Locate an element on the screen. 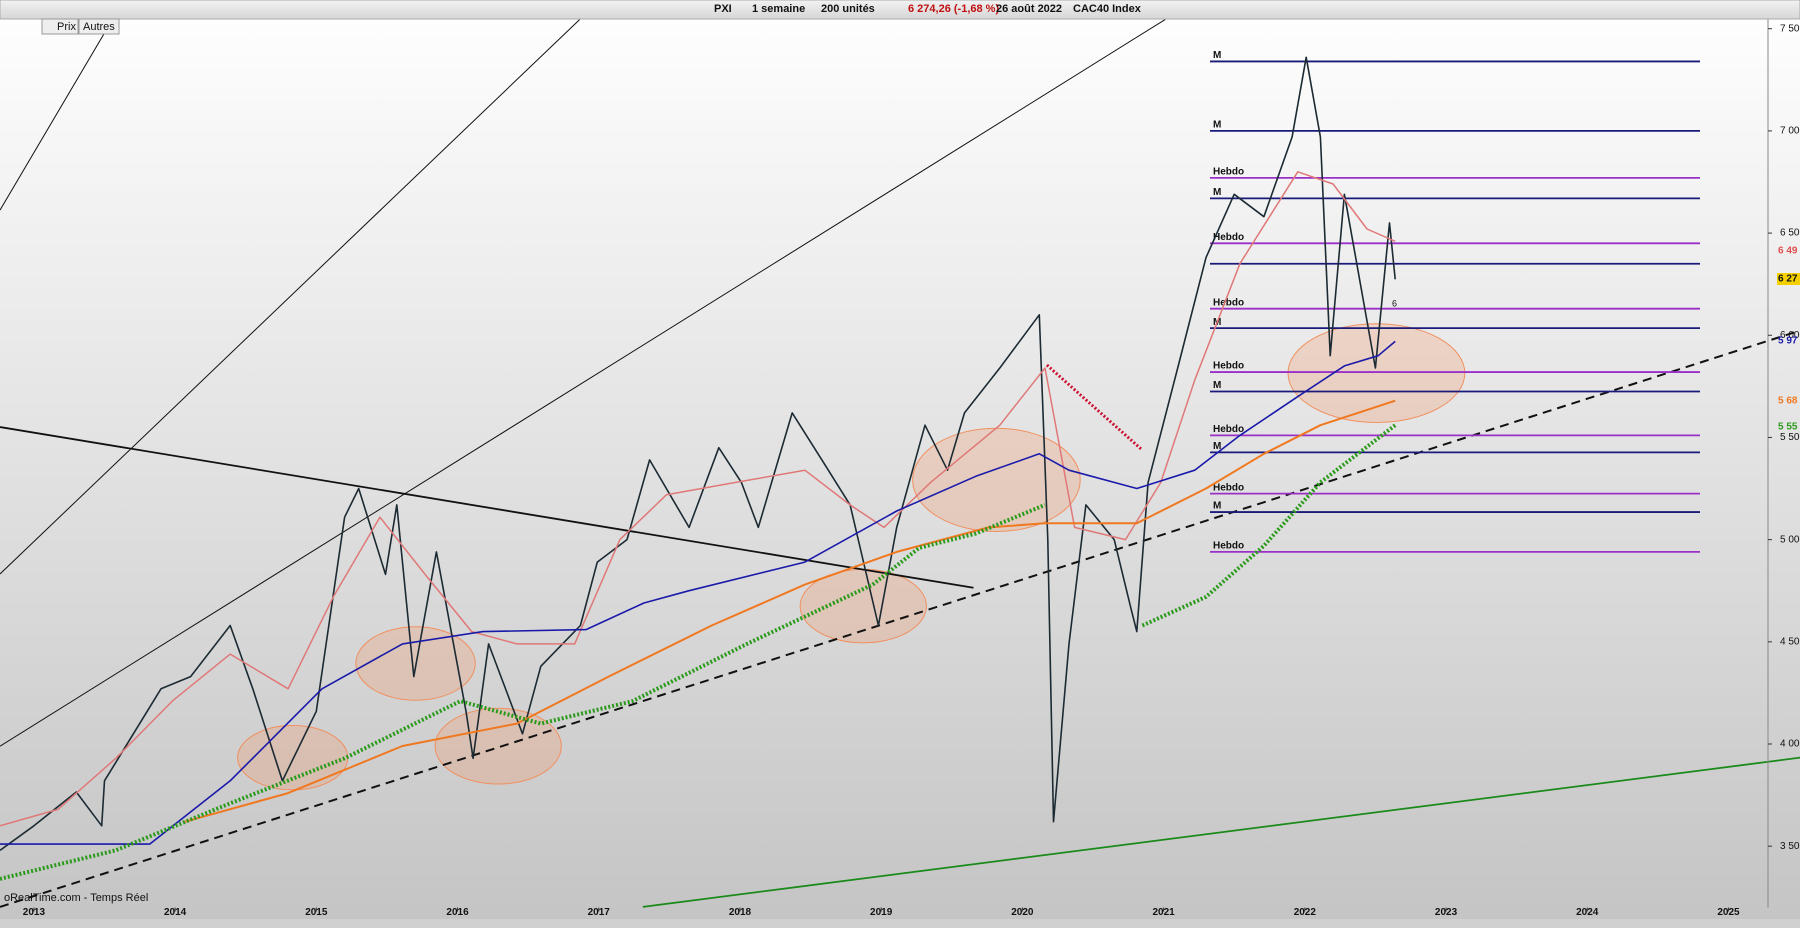  instrument: CAC40 Index is located at coordinates (1107, 9).